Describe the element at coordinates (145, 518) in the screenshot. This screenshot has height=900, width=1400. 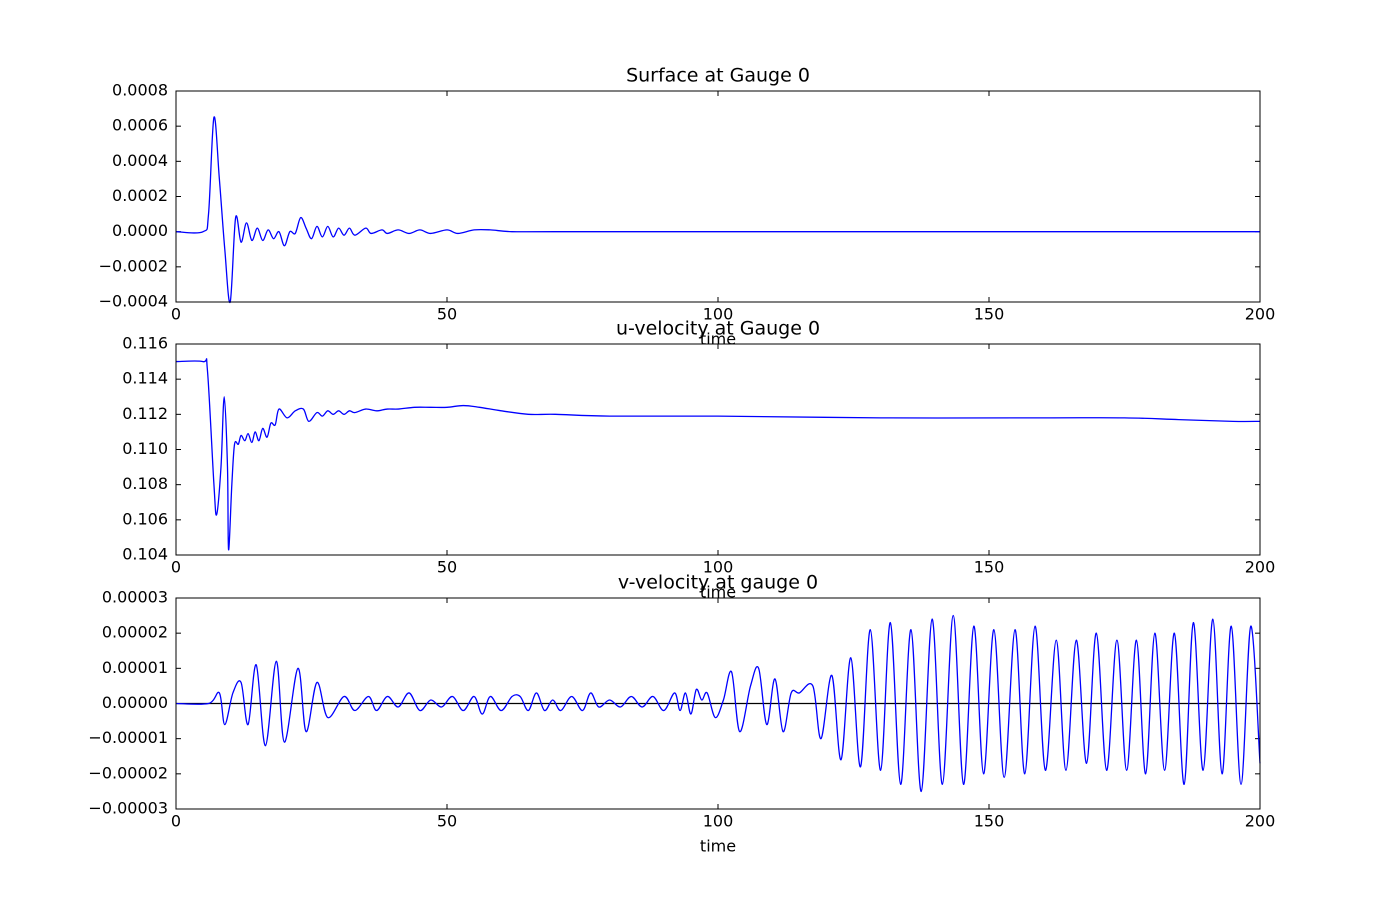
I see `y-tick-label: 0.106` at that location.